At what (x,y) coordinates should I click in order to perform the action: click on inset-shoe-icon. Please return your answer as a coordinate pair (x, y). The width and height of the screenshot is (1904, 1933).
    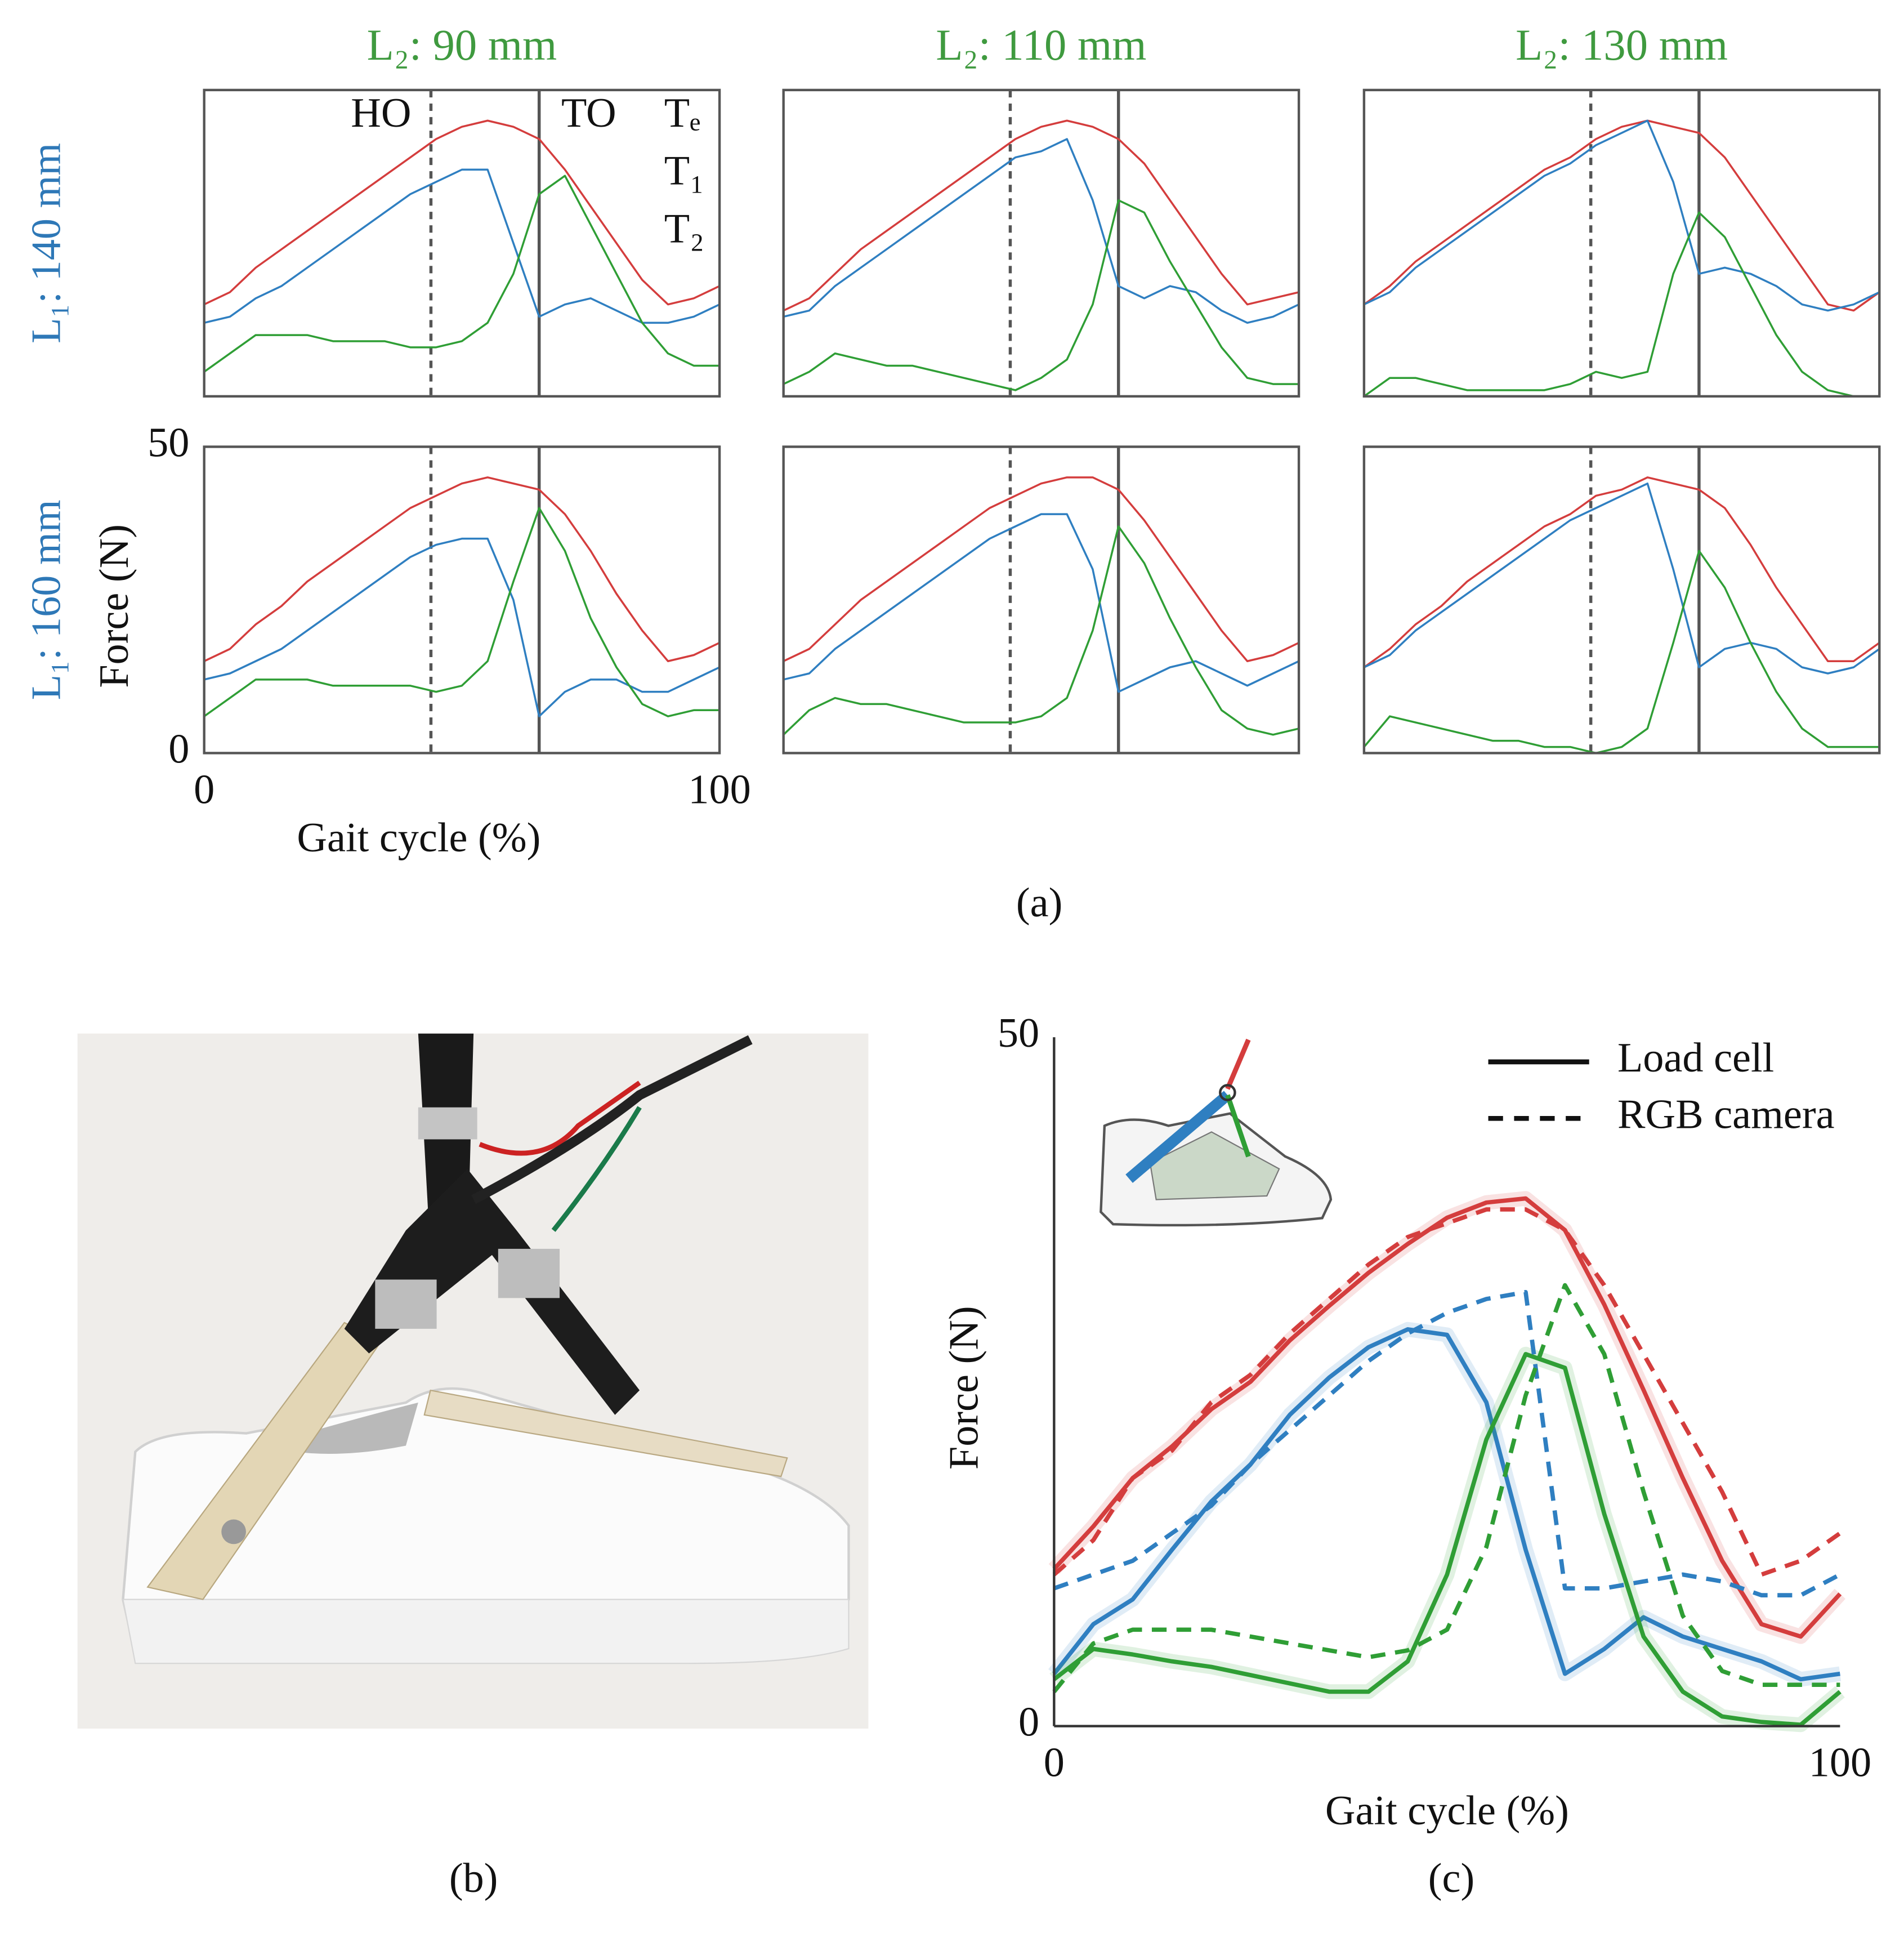
    Looking at the image, I should click on (1216, 1132).